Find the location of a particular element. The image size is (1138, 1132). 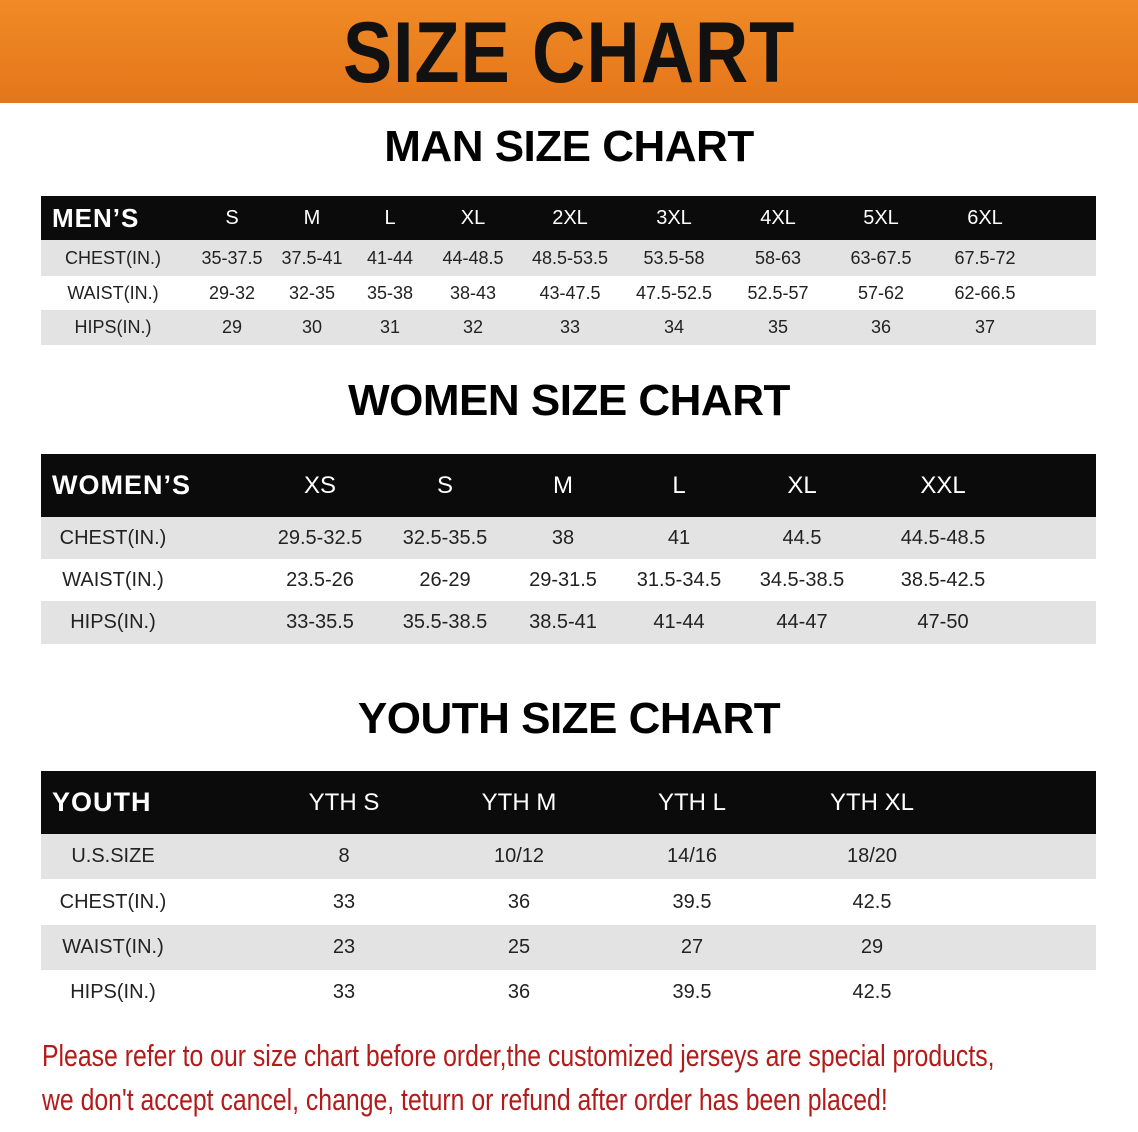

table-cell: 37 is located at coordinates (985, 327).